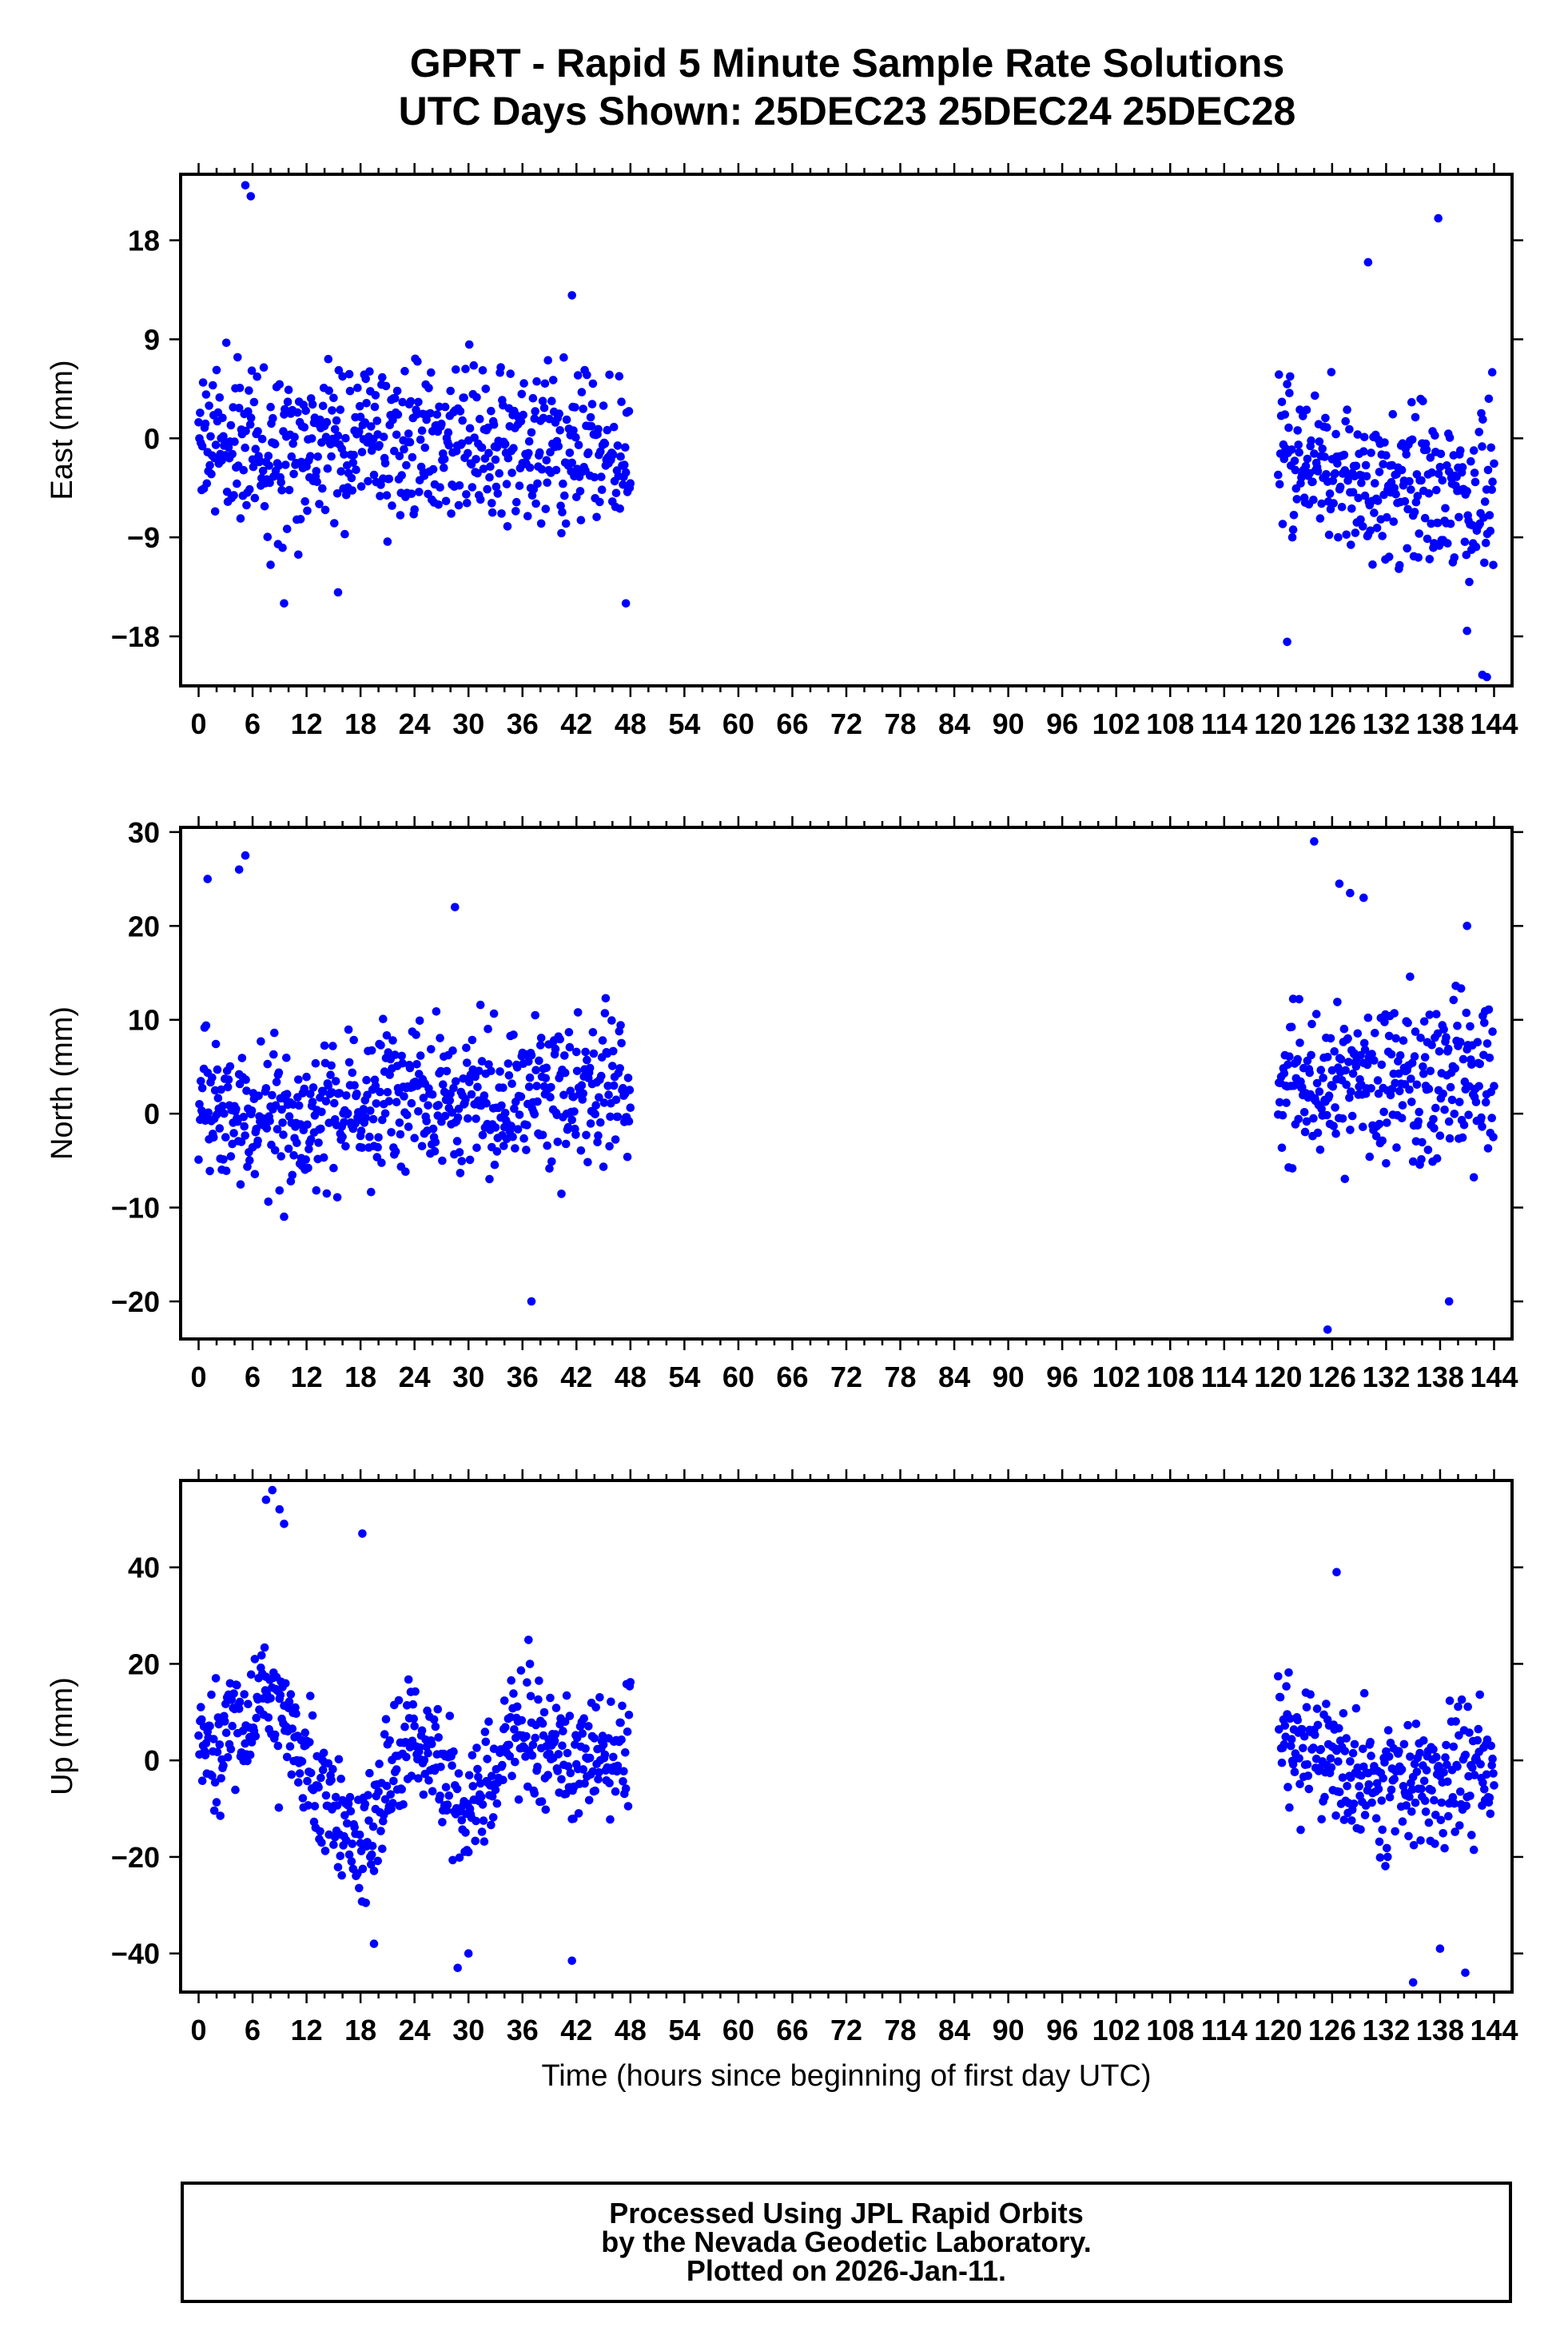 This screenshot has width=1568, height=2343. What do you see at coordinates (144, 1568) in the screenshot?
I see `y-tick-label: 40` at bounding box center [144, 1568].